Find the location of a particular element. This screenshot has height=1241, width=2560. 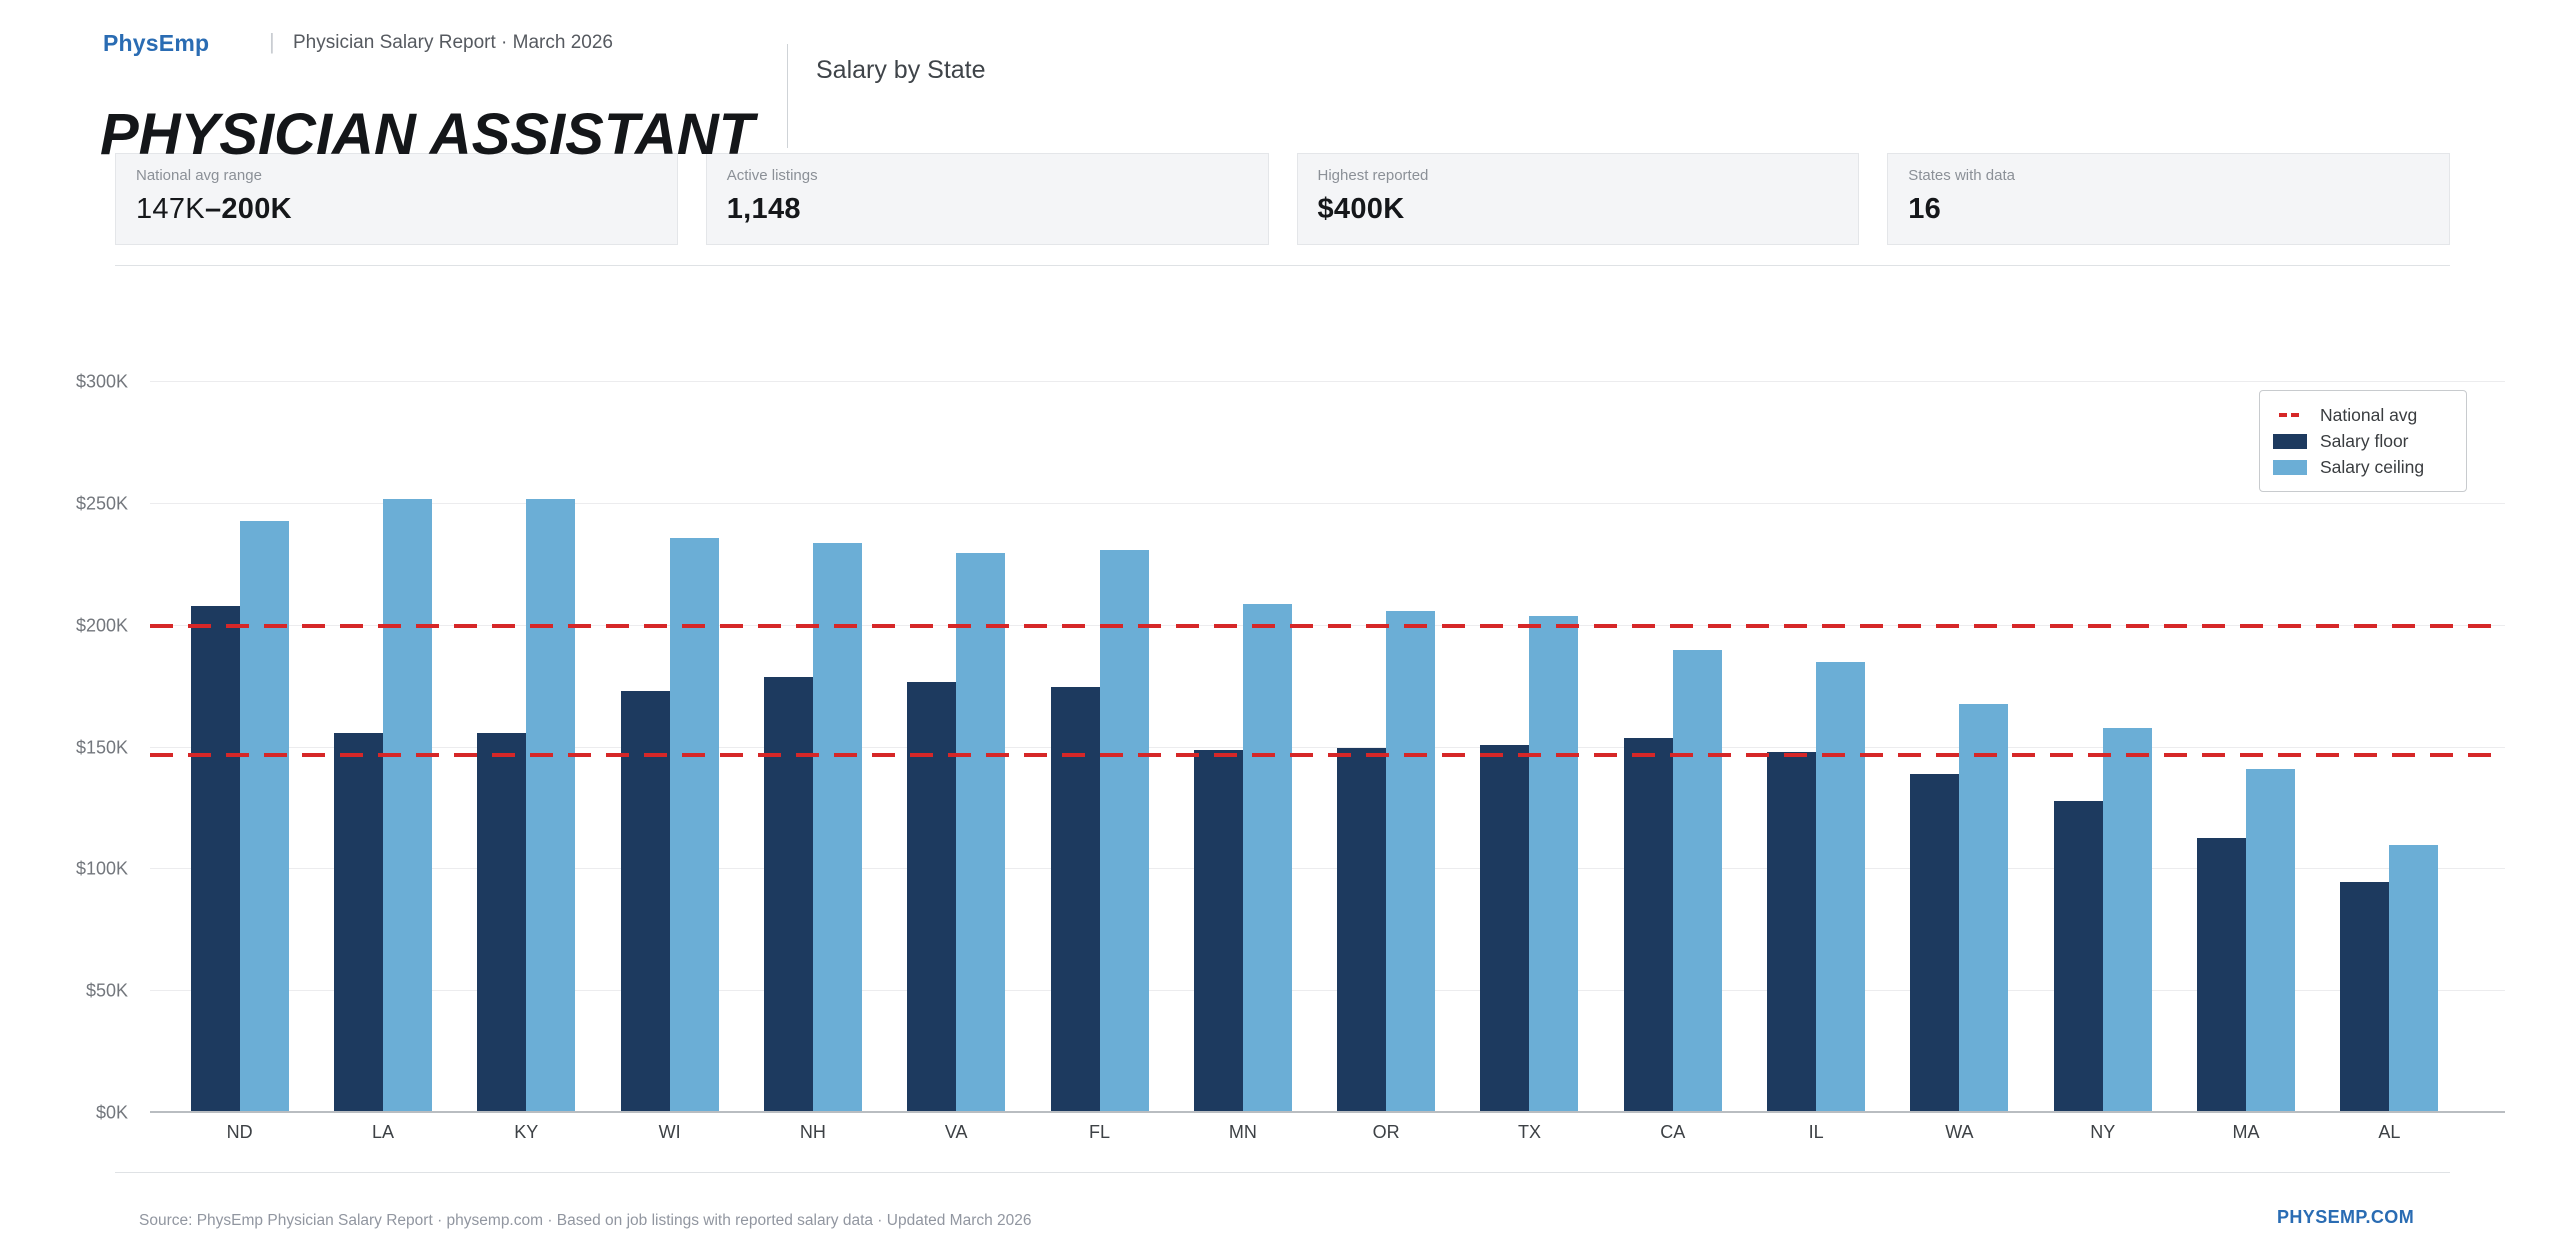

bar-group-tx is located at coordinates (1529, 747).